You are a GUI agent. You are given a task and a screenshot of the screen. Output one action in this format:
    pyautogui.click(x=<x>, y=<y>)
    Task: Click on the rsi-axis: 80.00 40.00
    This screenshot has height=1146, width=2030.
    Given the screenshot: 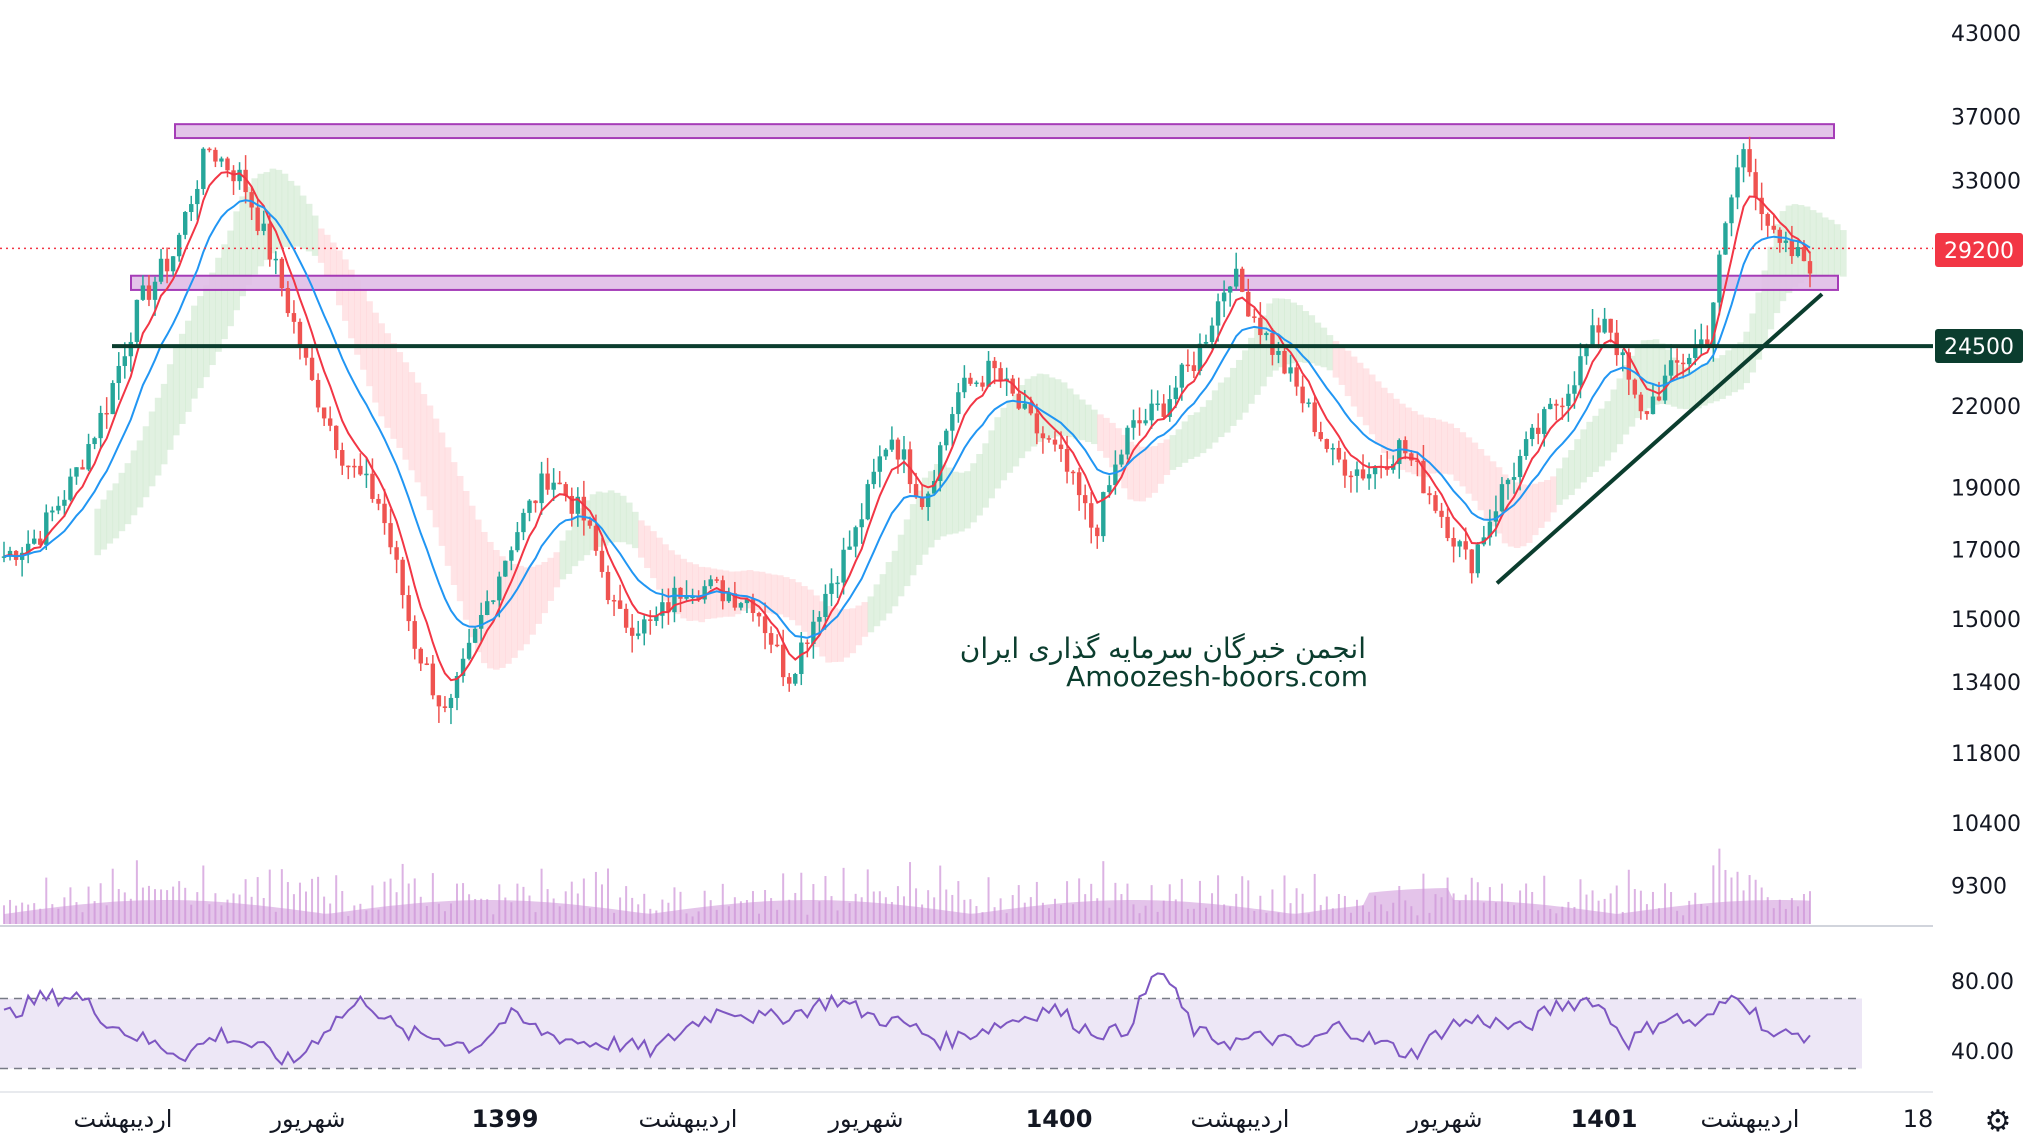 What is the action you would take?
    pyautogui.click(x=1982, y=1017)
    